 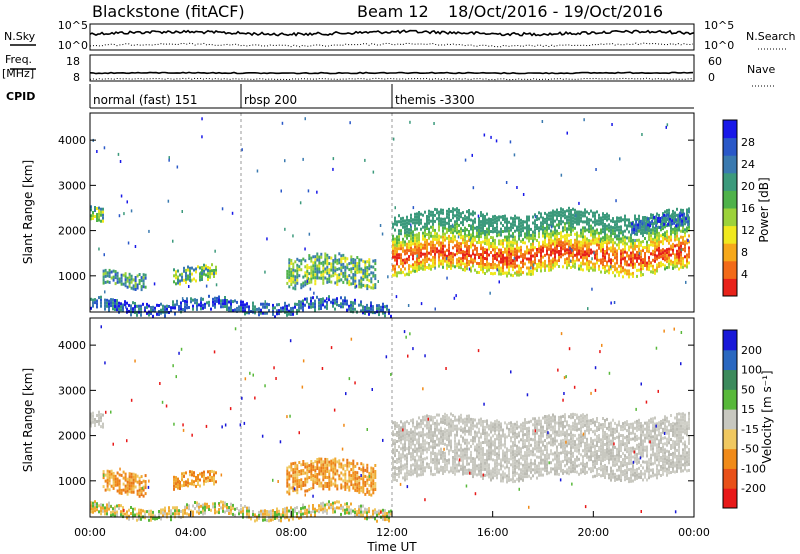 What do you see at coordinates (73, 61) in the screenshot?
I see `freq-tick-top: 18` at bounding box center [73, 61].